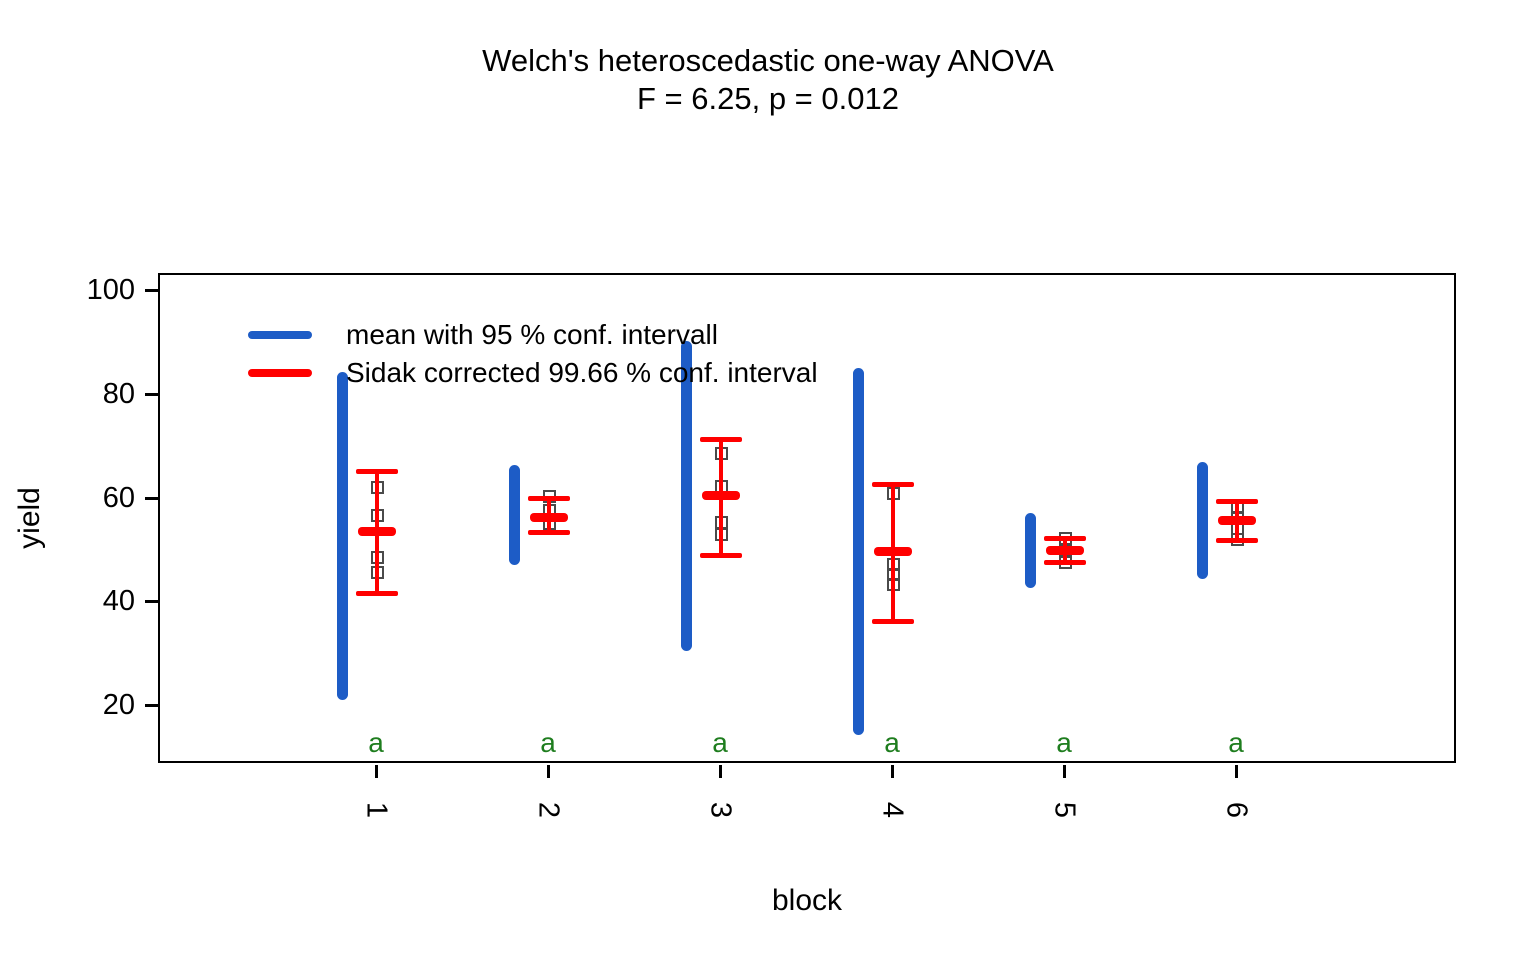 The height and width of the screenshot is (960, 1536). What do you see at coordinates (376, 810) in the screenshot?
I see `x-axis-tick-label: 1` at bounding box center [376, 810].